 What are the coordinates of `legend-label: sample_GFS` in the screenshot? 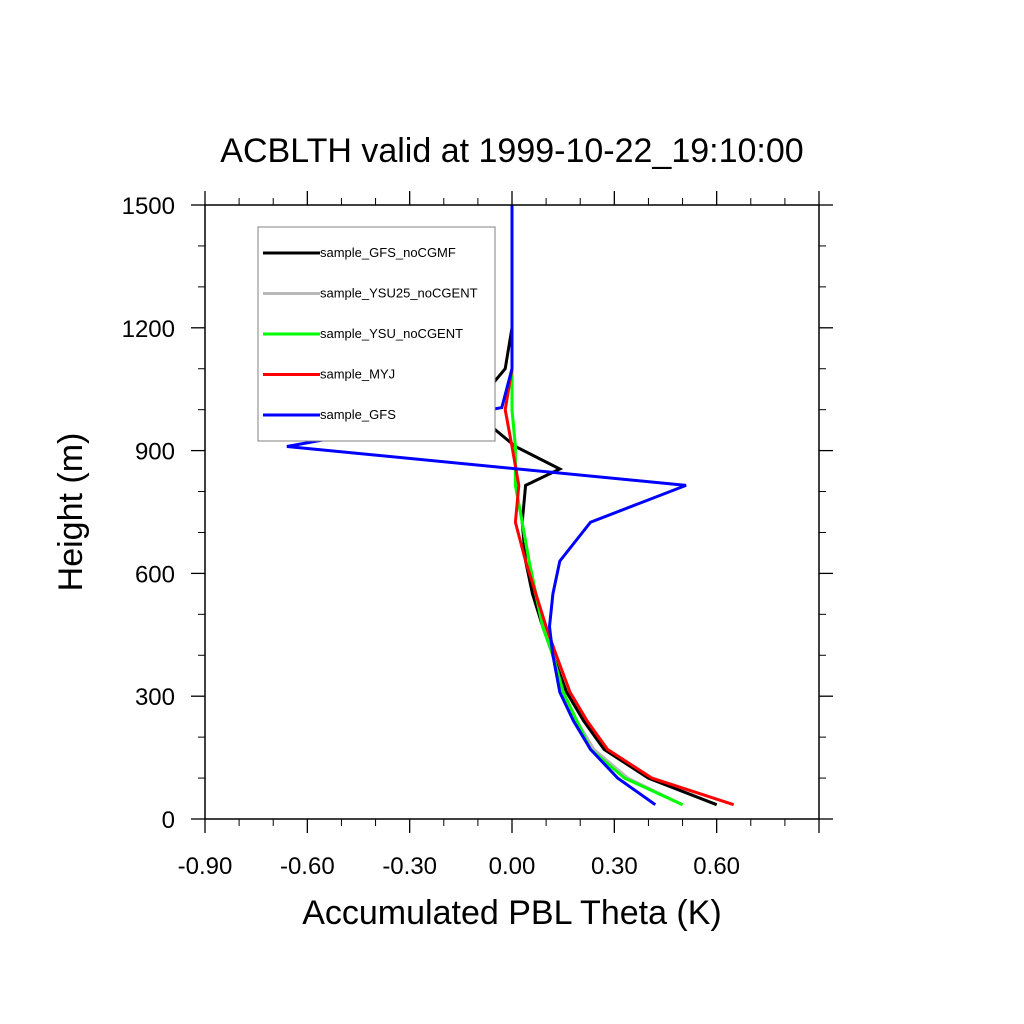 It's located at (358, 414).